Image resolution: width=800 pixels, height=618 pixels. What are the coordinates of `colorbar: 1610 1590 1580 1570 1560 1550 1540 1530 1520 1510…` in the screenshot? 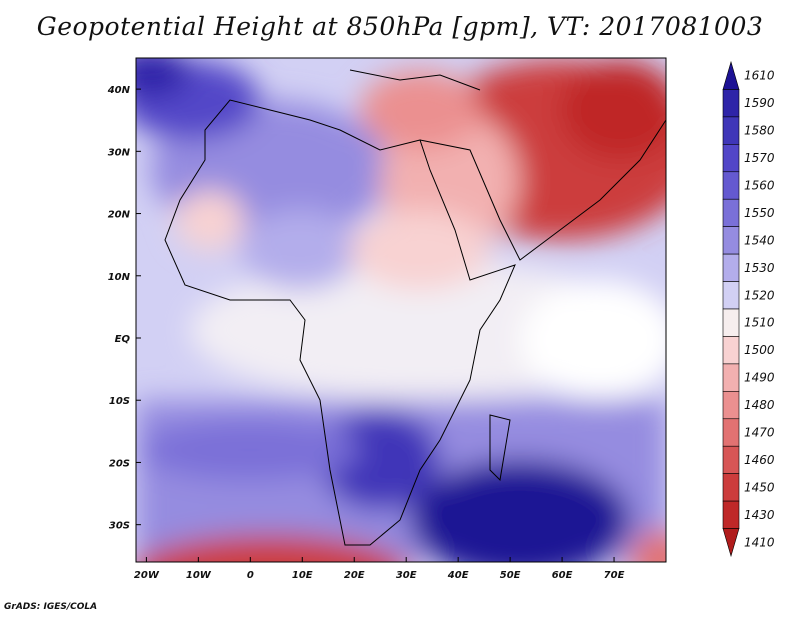 It's located at (748, 309).